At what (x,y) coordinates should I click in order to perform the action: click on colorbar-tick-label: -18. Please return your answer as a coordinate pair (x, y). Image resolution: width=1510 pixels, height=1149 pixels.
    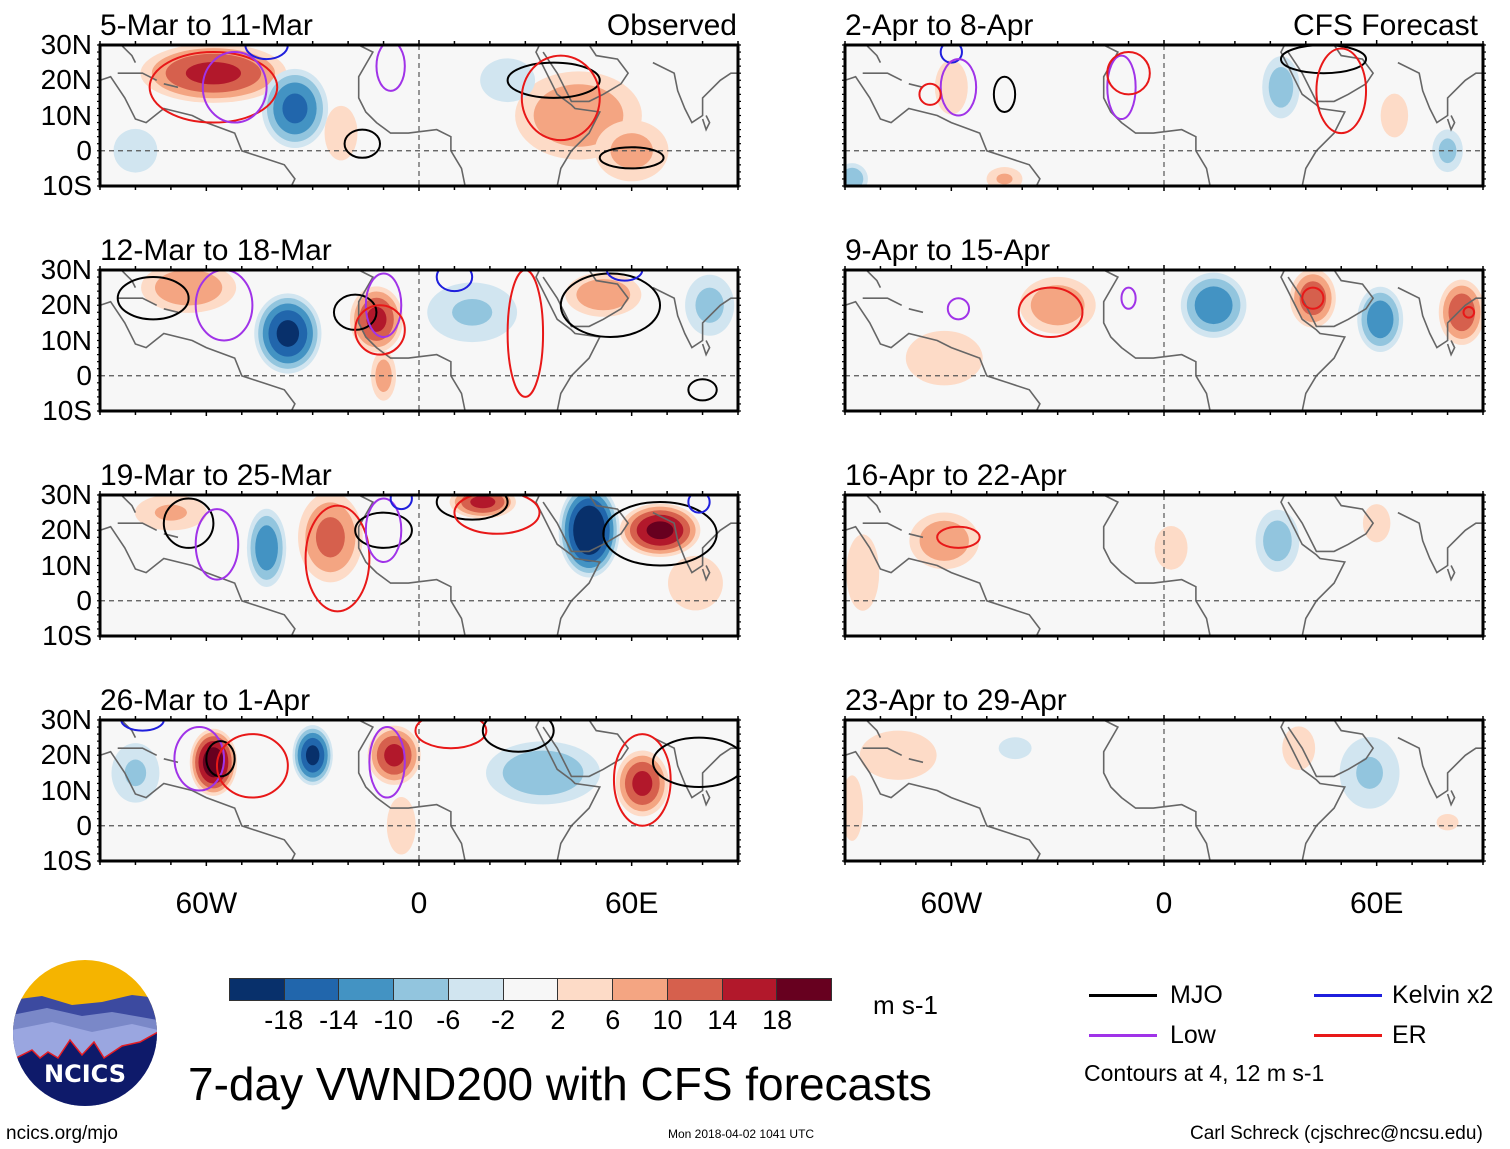
    Looking at the image, I should click on (284, 1020).